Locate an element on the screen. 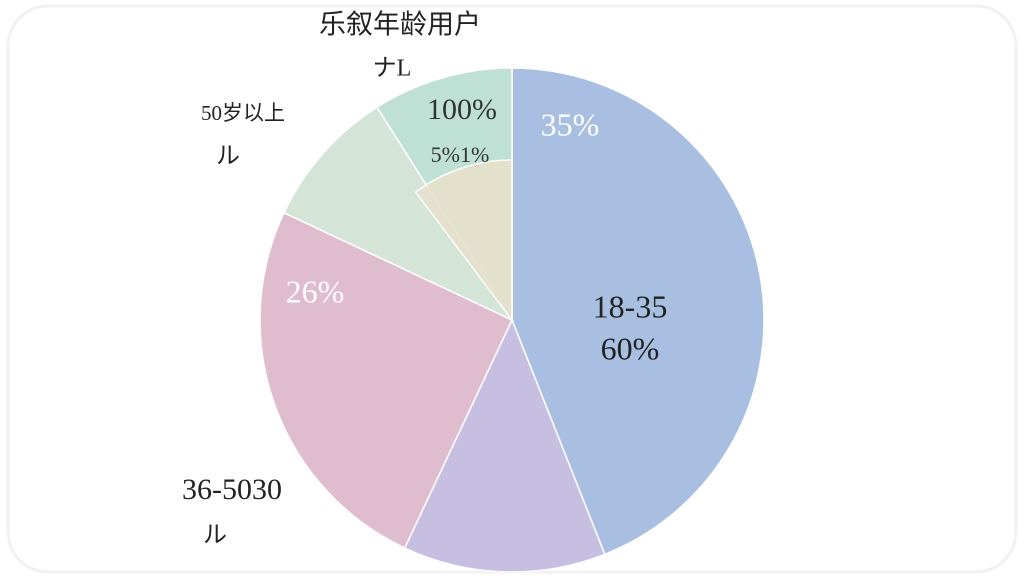  annotation: 100% is located at coordinates (462, 109).